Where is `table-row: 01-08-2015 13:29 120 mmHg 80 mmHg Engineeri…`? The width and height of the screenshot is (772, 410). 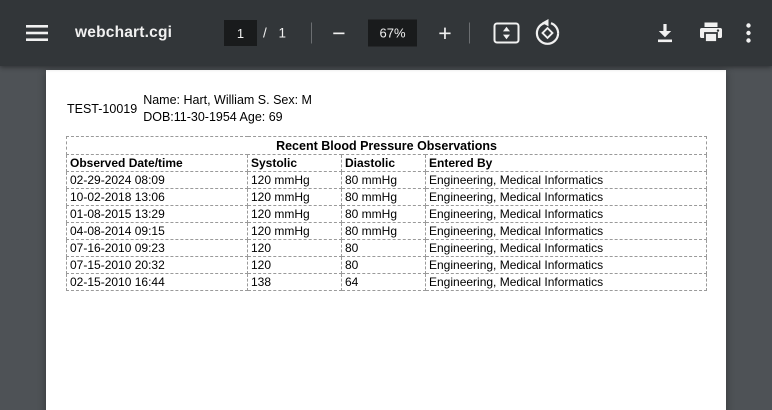
table-row: 01-08-2015 13:29 120 mmHg 80 mmHg Engineeri… is located at coordinates (387, 214).